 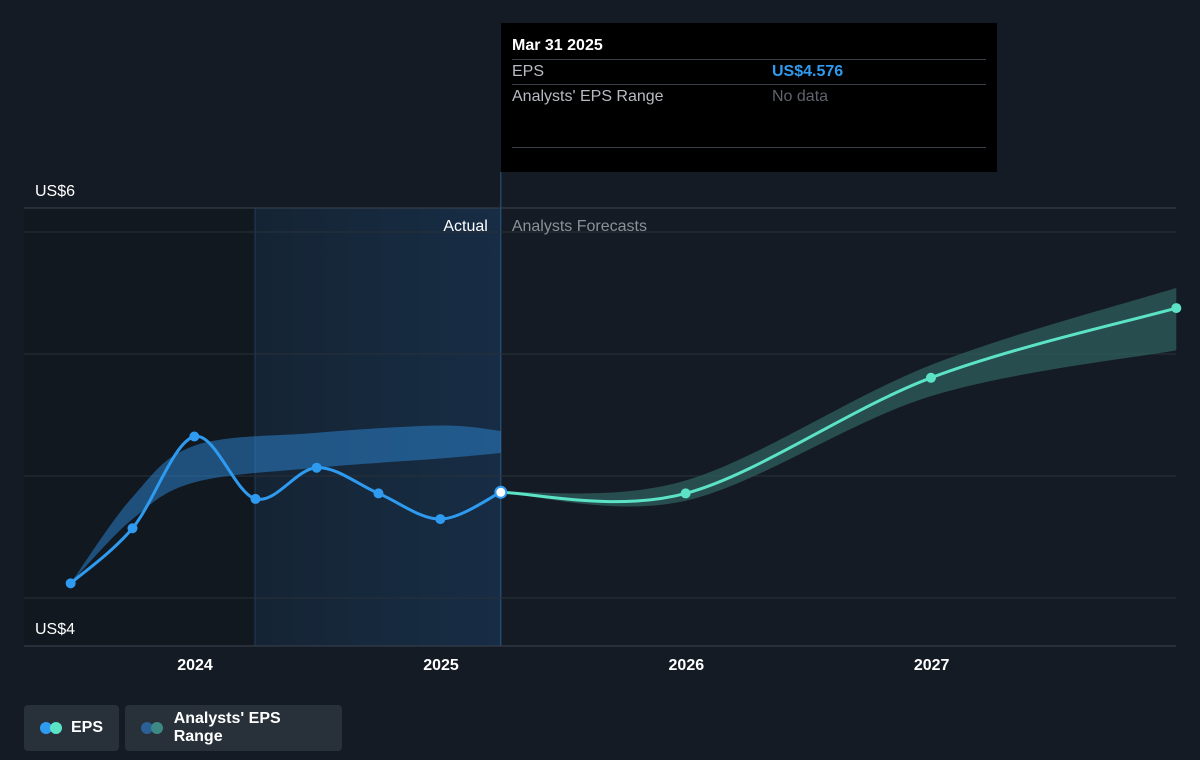 What do you see at coordinates (465, 226) in the screenshot?
I see `actual-label: Actual` at bounding box center [465, 226].